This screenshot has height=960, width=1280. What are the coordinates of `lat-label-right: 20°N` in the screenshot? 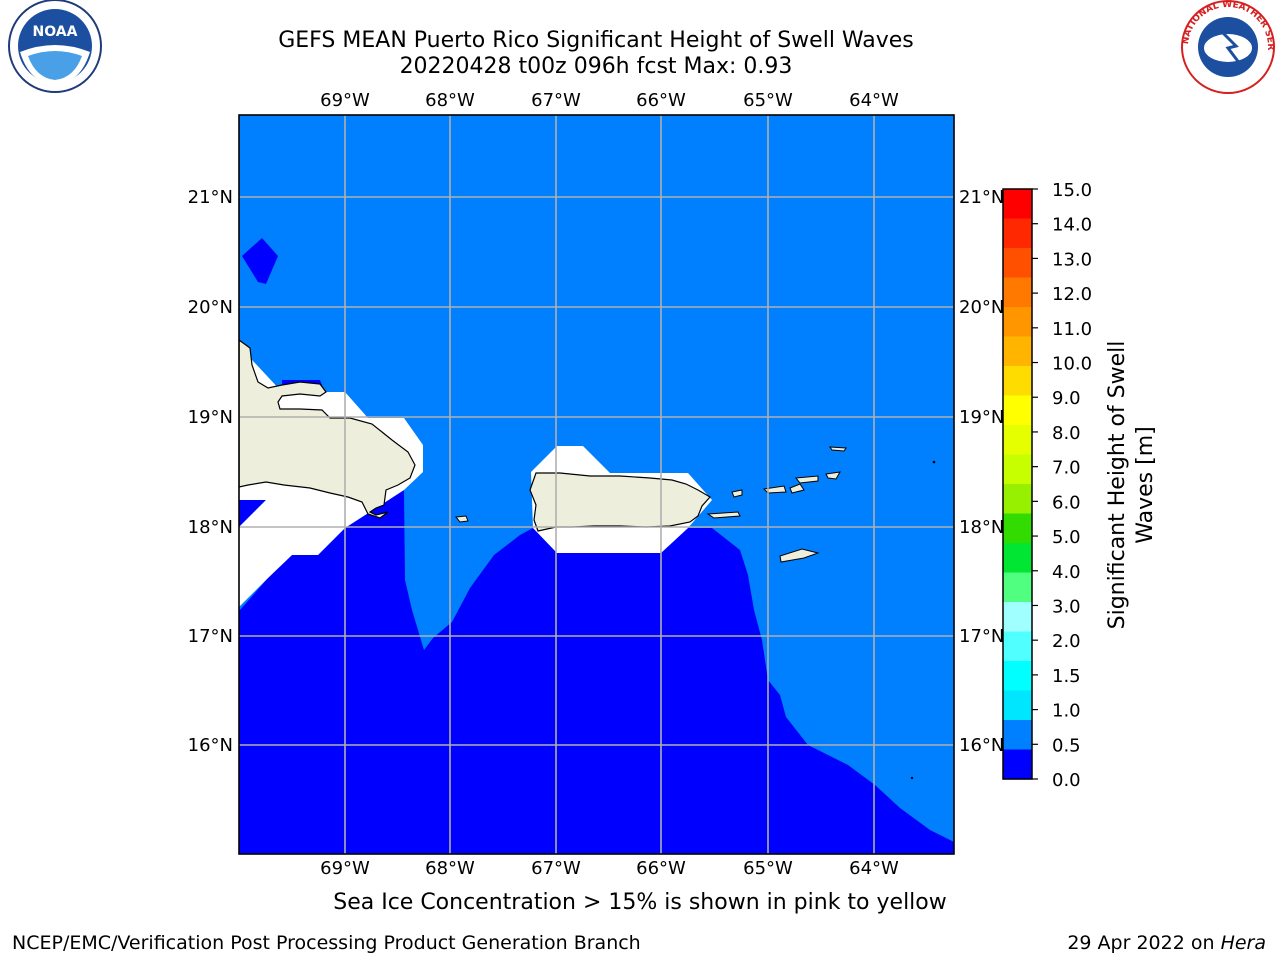 It's located at (981, 307).